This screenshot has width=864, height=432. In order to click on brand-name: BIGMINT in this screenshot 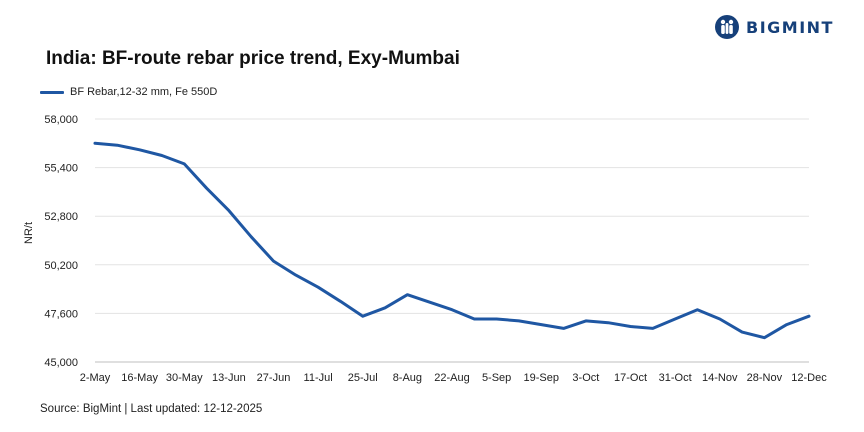, I will do `click(790, 27)`.